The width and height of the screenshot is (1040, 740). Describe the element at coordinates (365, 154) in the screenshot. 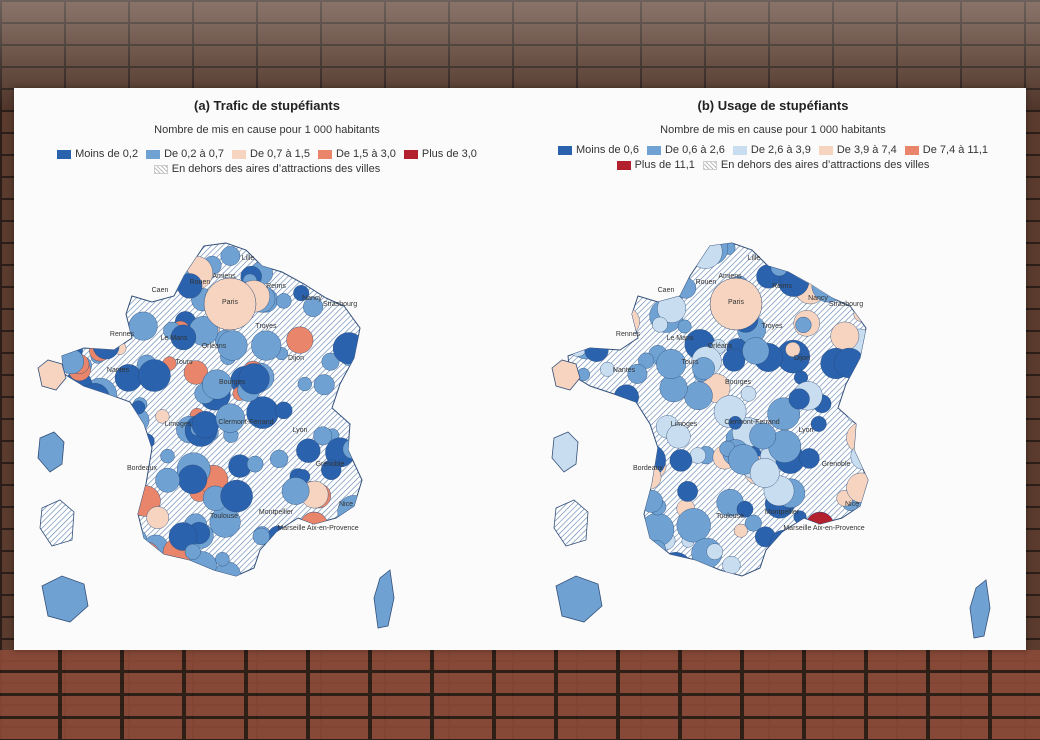

I see `legend-label: De 1,5 à 3,0` at that location.